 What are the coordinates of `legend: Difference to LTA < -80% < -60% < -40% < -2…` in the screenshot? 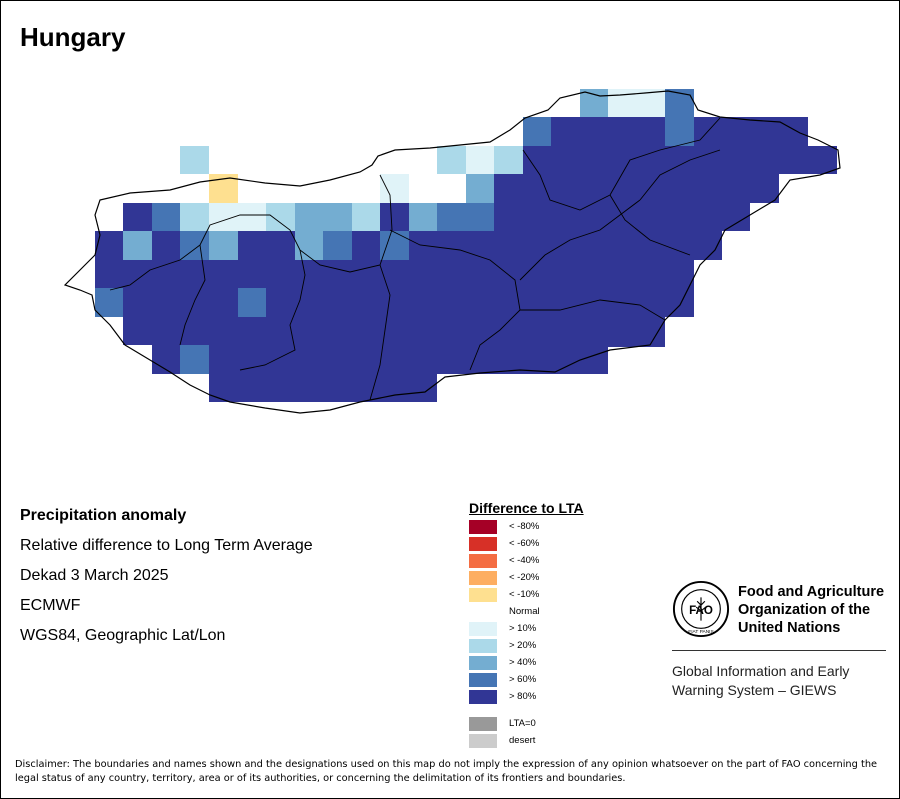 It's located at (526, 624).